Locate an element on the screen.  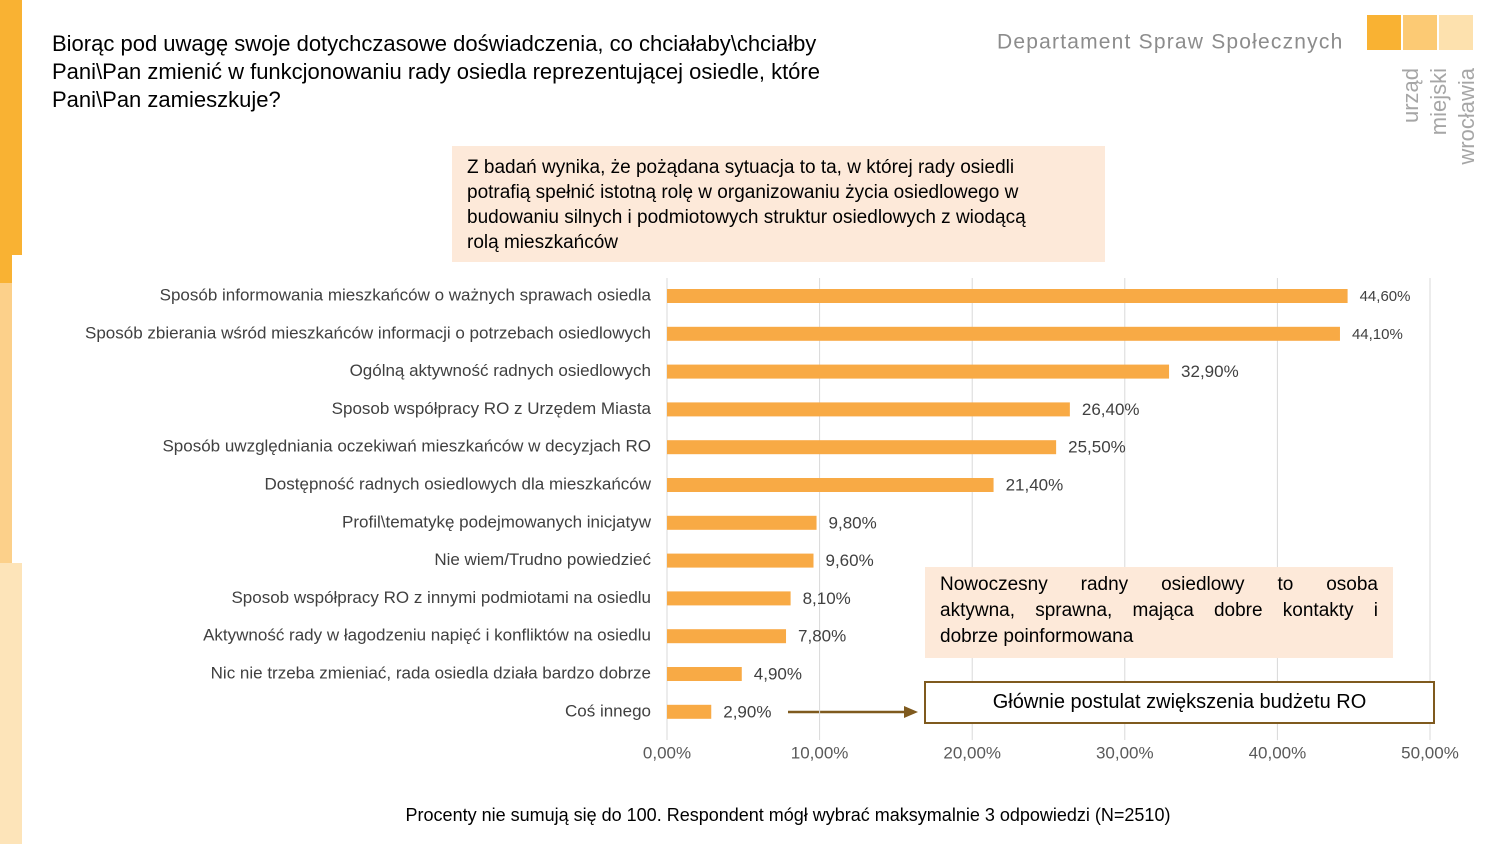
value-label: 21,40% is located at coordinates (1035, 484).